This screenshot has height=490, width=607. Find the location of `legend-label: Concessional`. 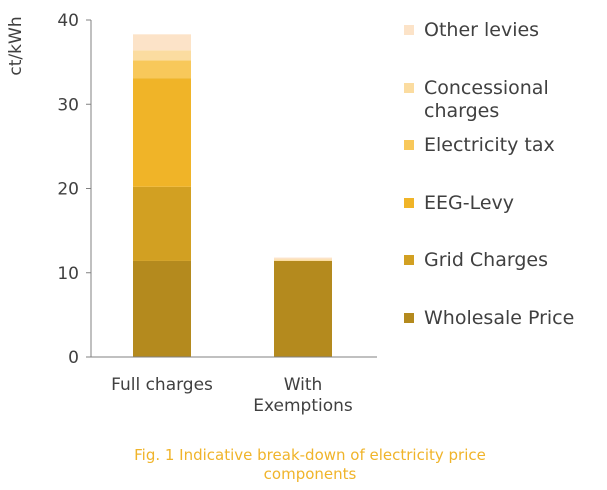

legend-label: Concessional is located at coordinates (486, 88).